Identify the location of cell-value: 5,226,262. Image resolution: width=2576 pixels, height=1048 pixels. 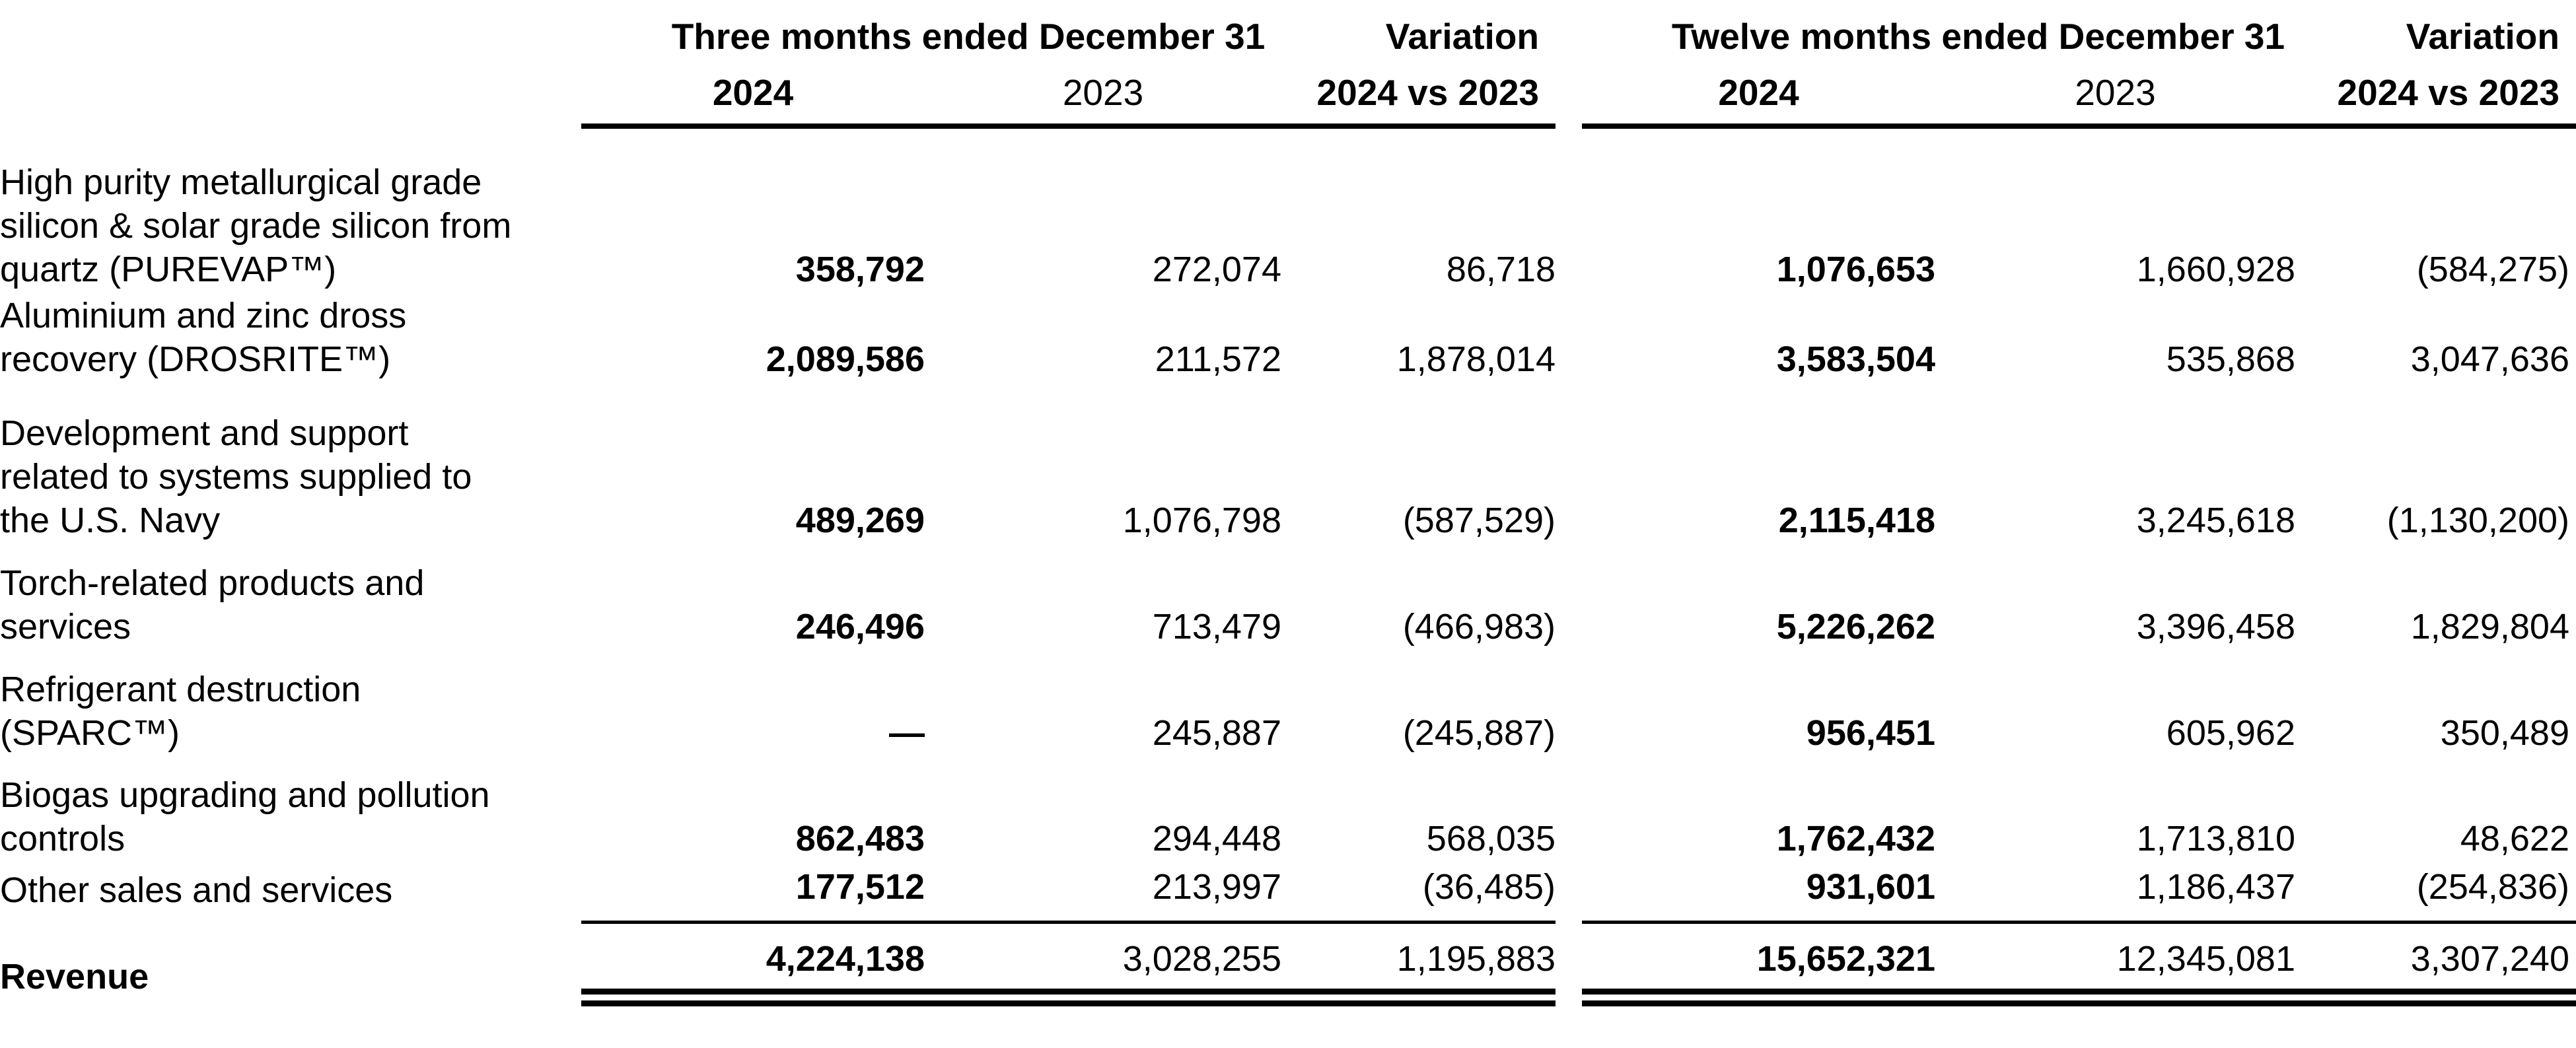
(1855, 627).